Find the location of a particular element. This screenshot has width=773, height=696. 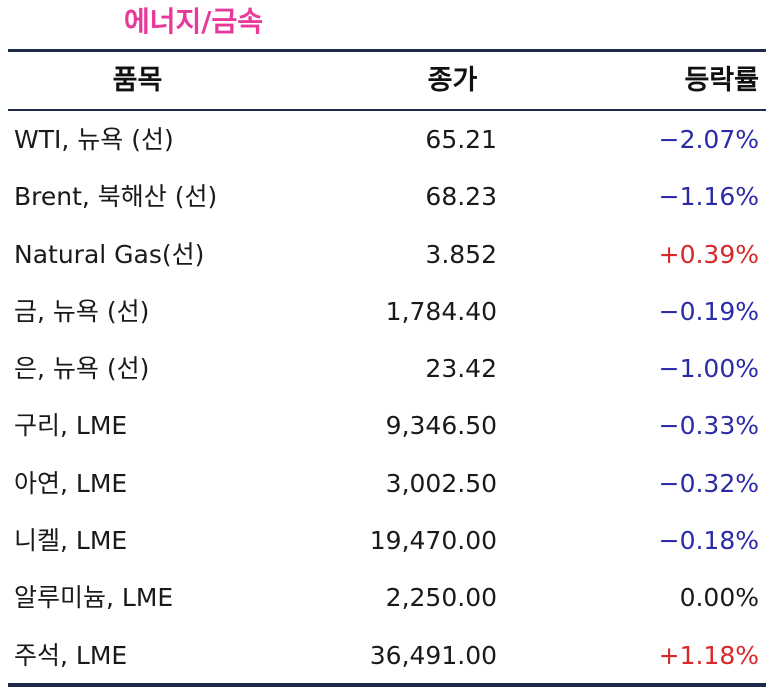

item-name: 구리, LME is located at coordinates (71, 426).